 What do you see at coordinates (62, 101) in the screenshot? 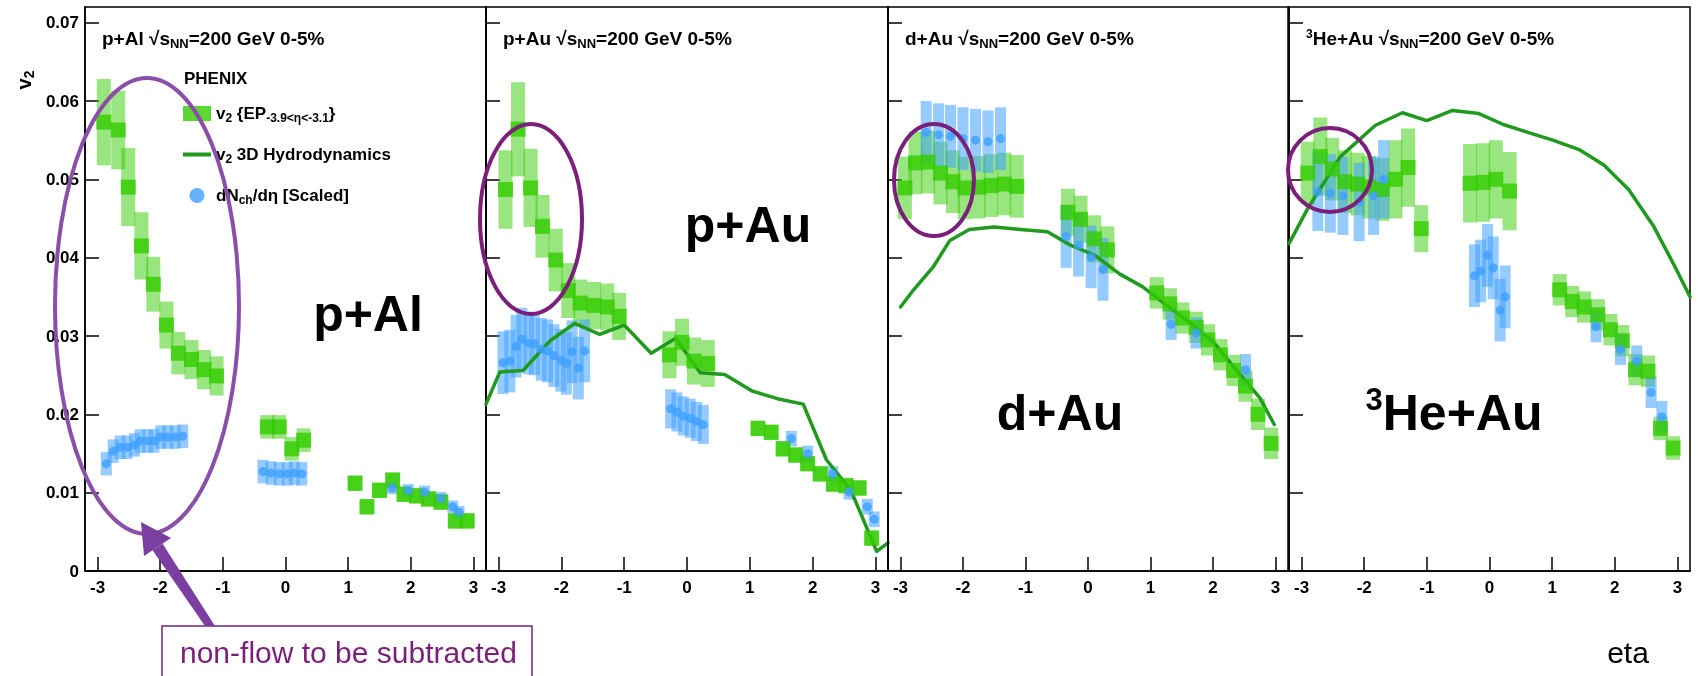
I see `y-tick-label: 0.06` at bounding box center [62, 101].